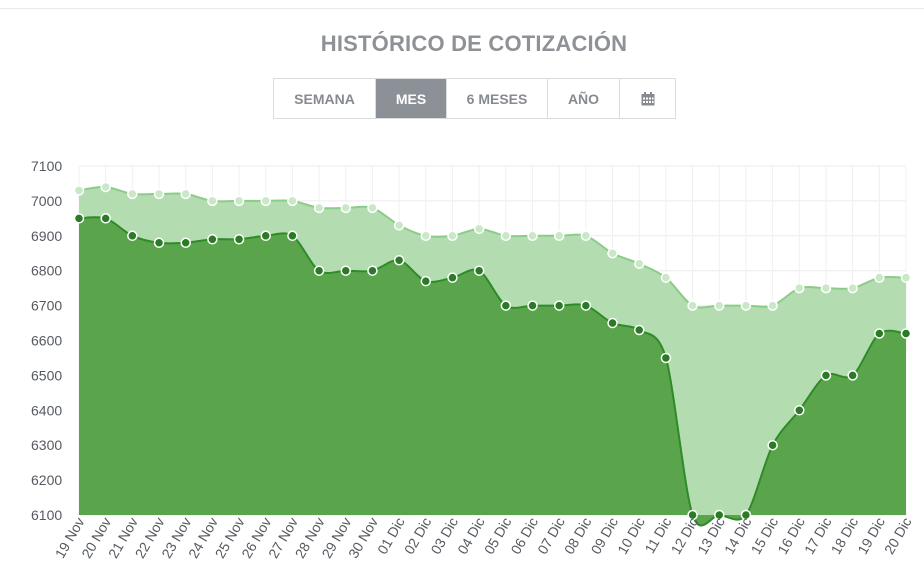  Describe the element at coordinates (898, 536) in the screenshot. I see `x-tick-label: 20 Dic` at that location.